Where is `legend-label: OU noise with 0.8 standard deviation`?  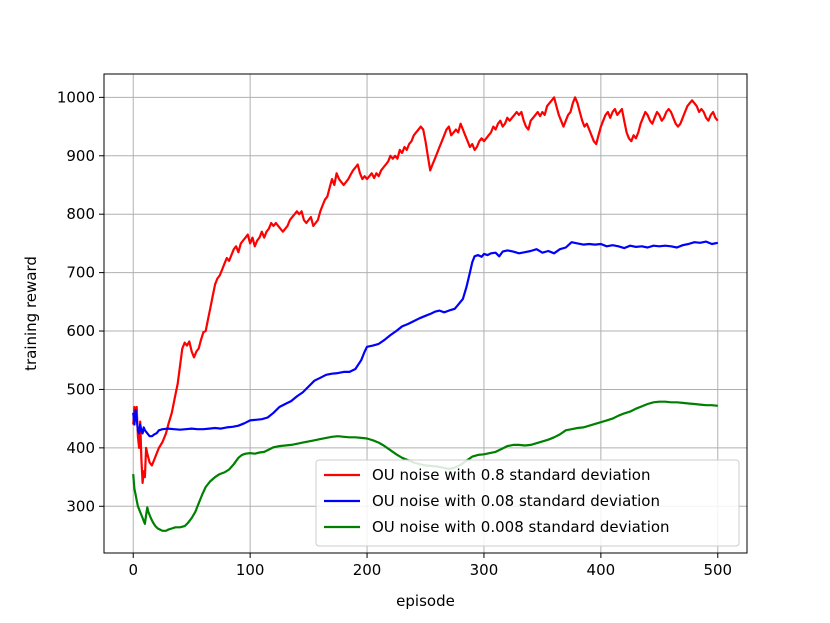 legend-label: OU noise with 0.8 standard deviation is located at coordinates (511, 475).